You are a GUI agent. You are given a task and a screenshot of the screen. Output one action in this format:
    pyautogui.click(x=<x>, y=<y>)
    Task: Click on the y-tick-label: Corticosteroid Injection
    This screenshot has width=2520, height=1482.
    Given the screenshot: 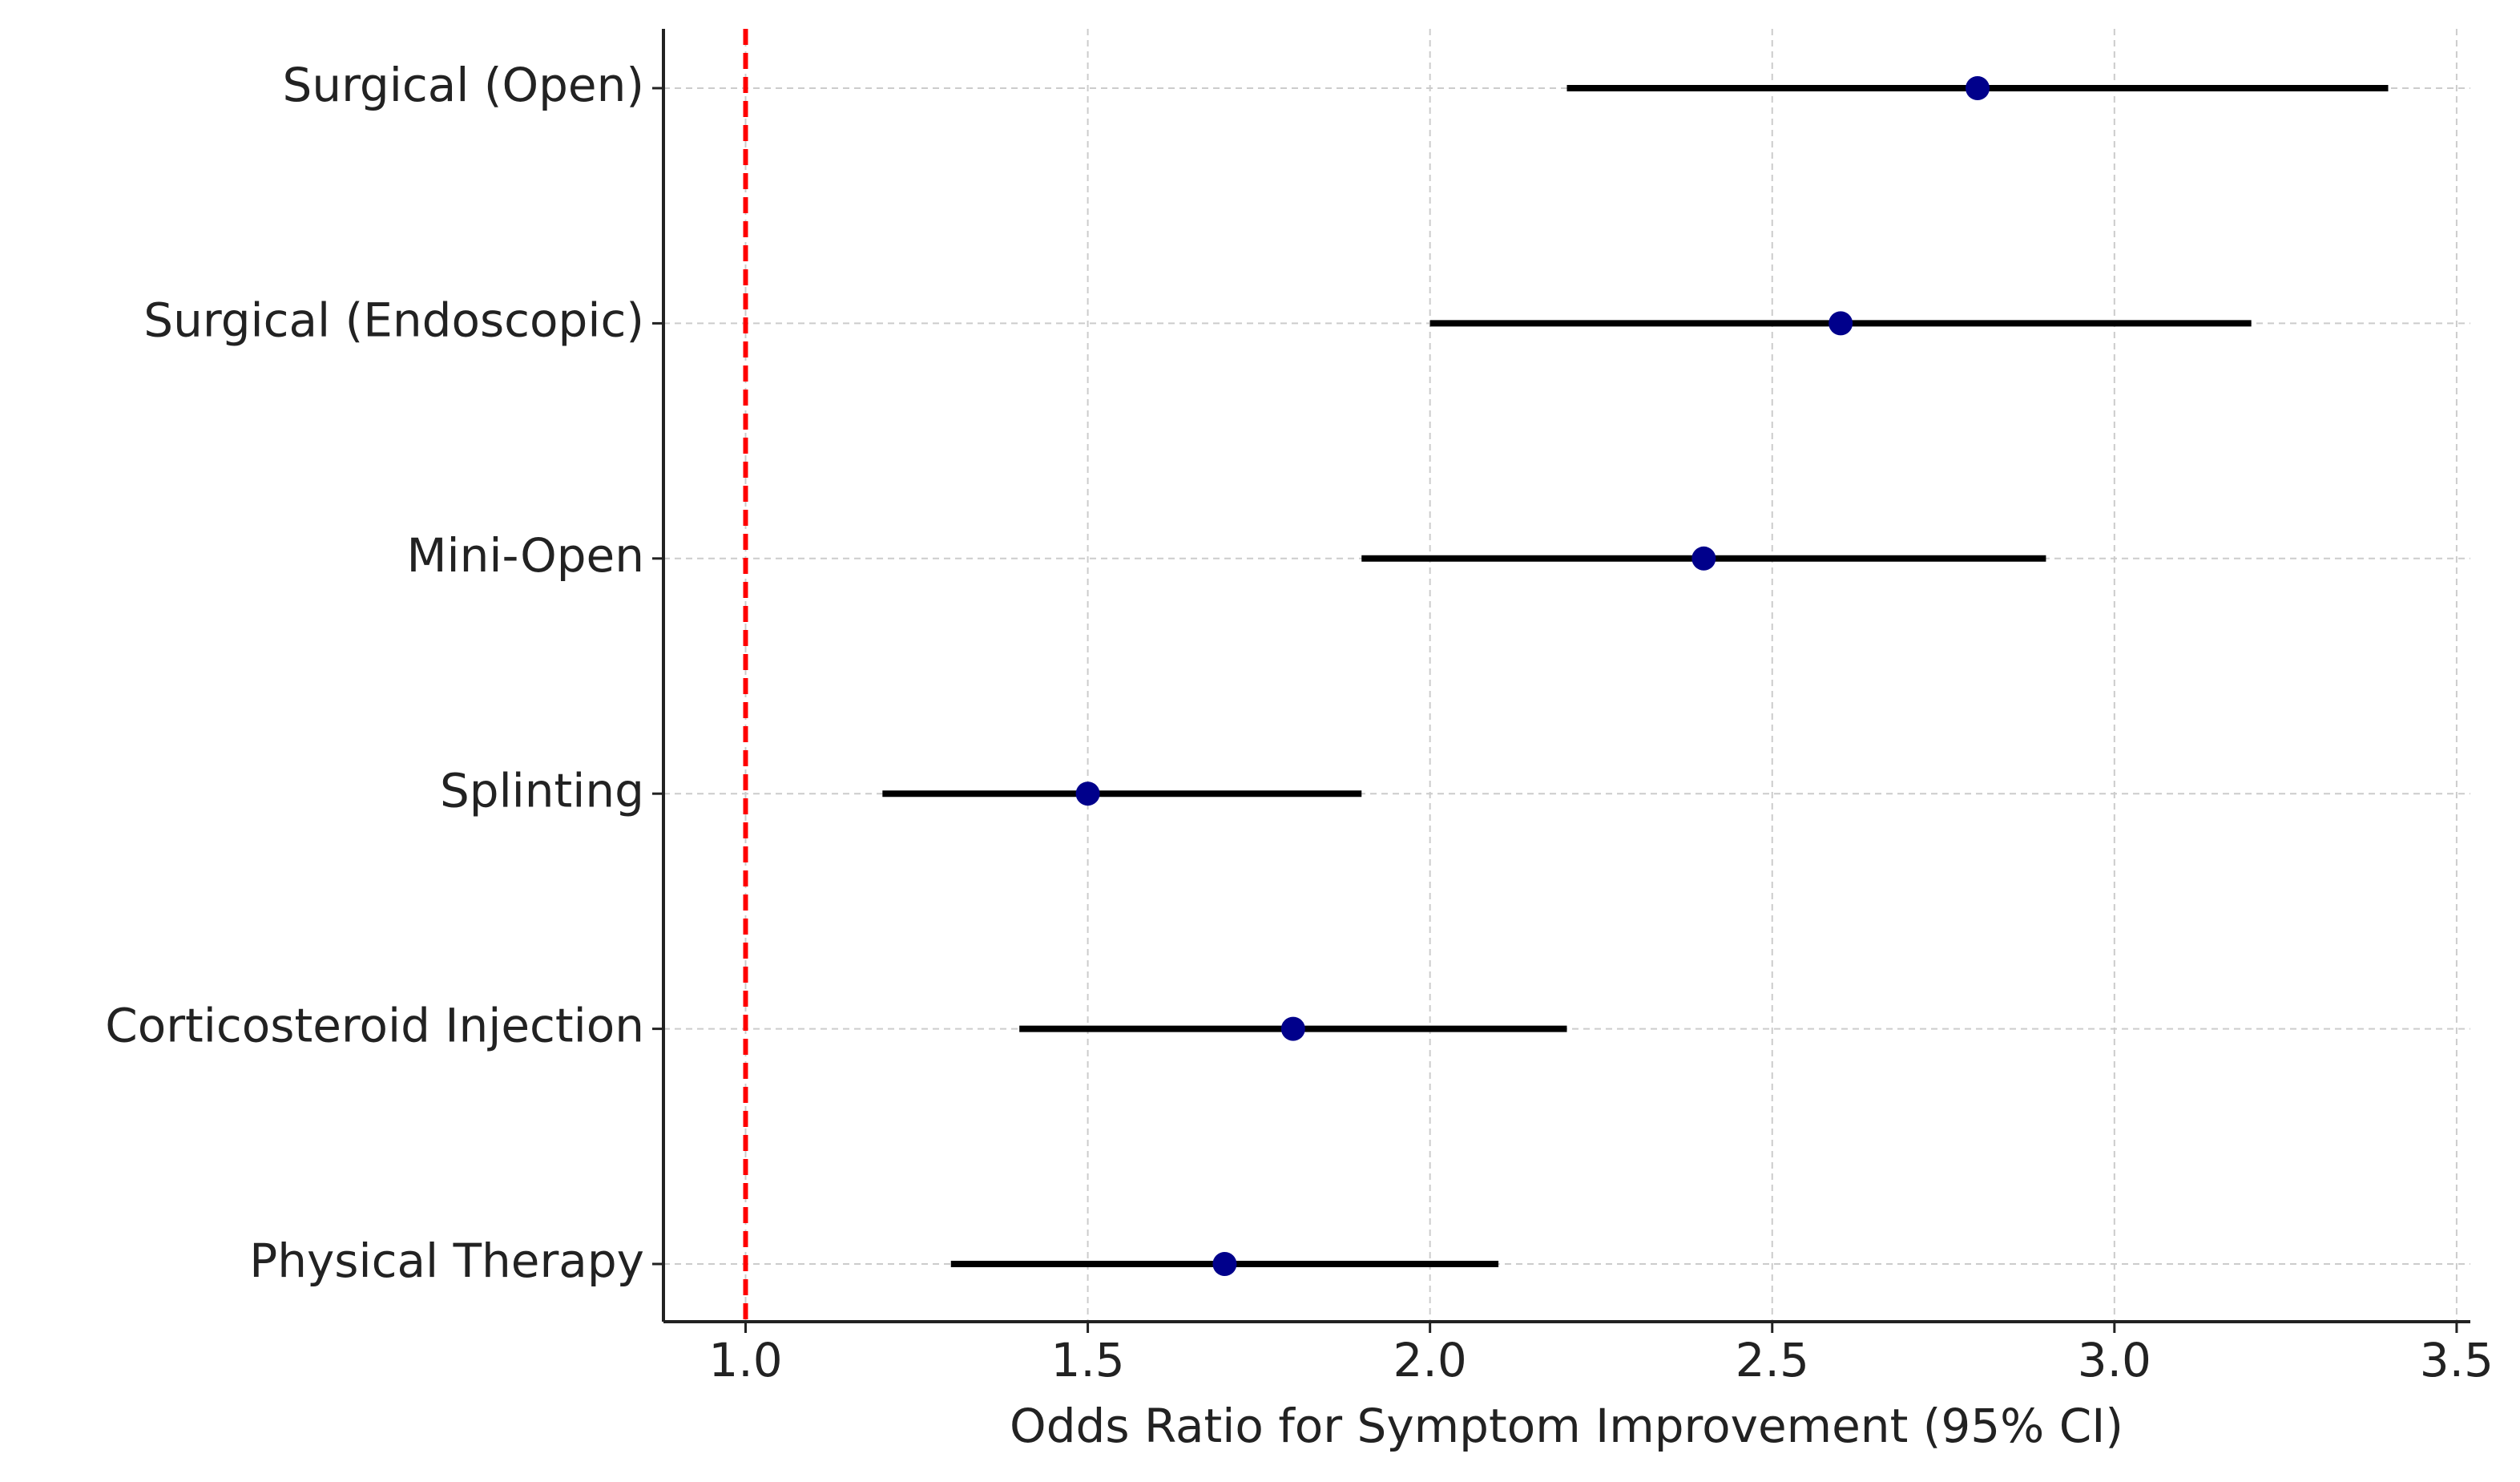 What is the action you would take?
    pyautogui.click(x=374, y=1026)
    